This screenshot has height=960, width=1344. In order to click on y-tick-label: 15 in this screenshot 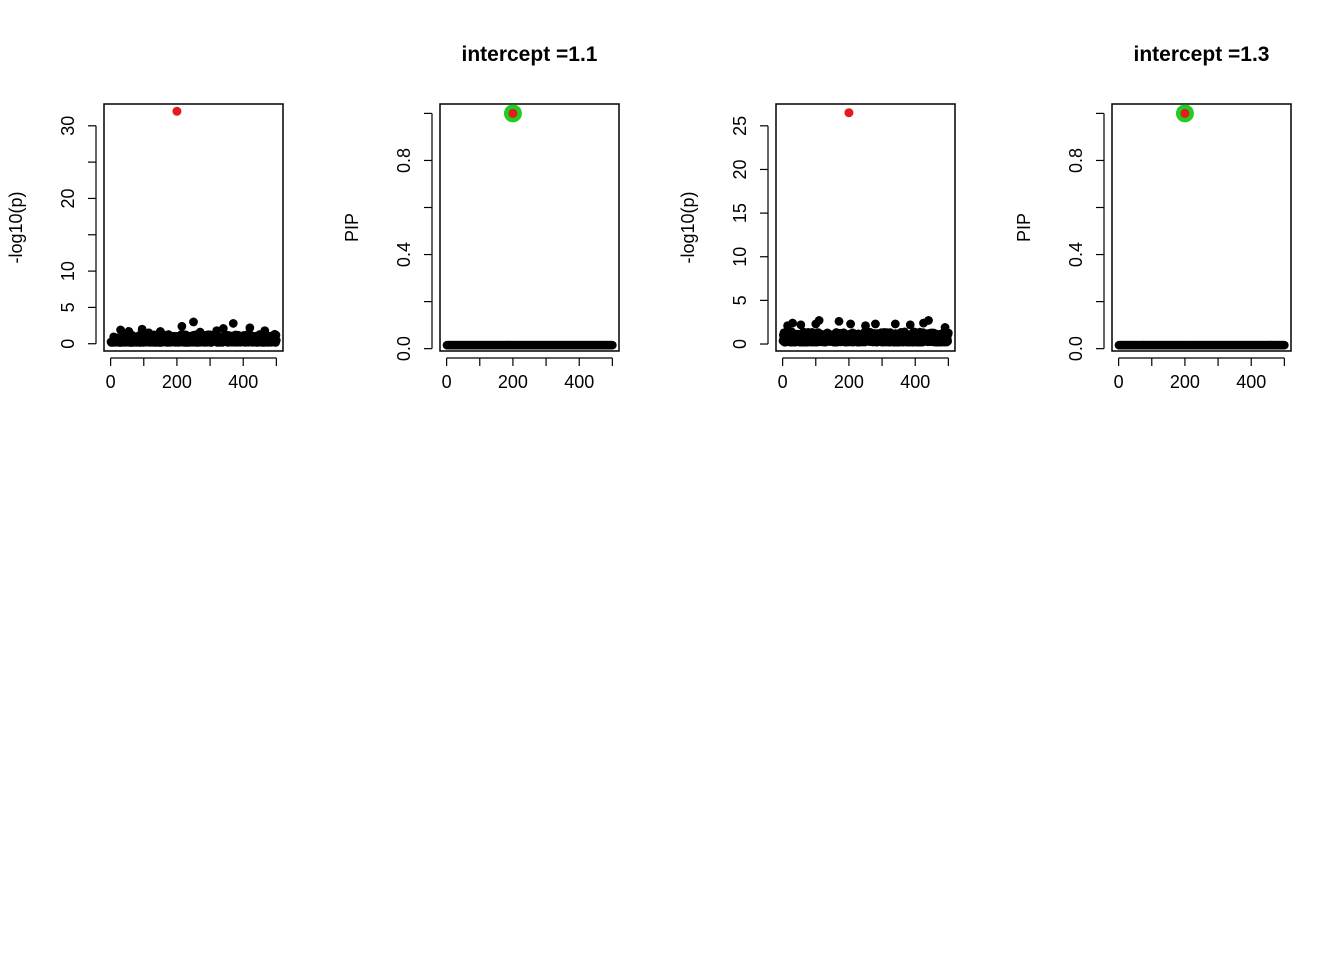, I will do `click(740, 213)`.